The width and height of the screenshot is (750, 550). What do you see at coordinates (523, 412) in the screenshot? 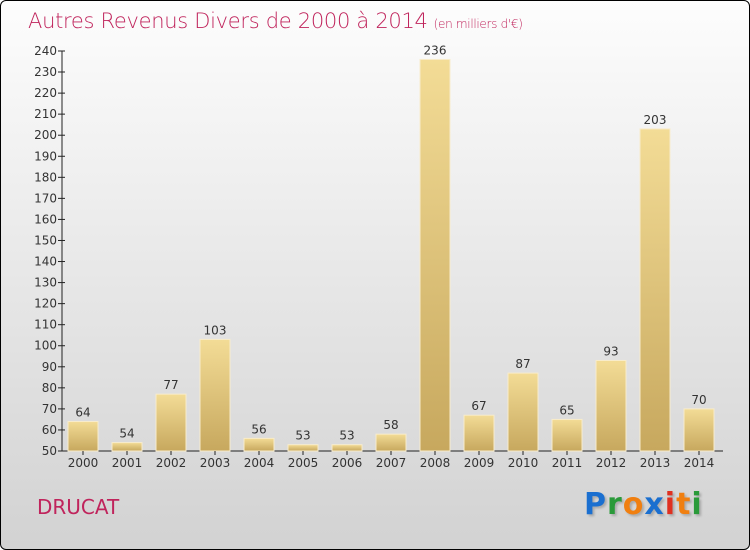
I see `bar-2010` at bounding box center [523, 412].